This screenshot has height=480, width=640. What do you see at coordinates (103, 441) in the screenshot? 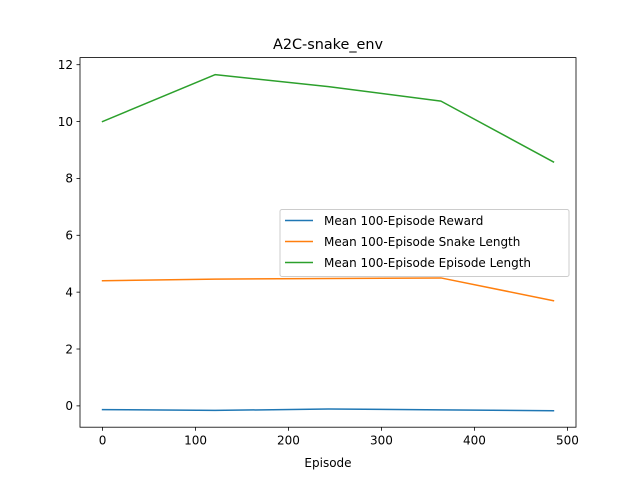
I see `x-tick-label: 0` at bounding box center [103, 441].